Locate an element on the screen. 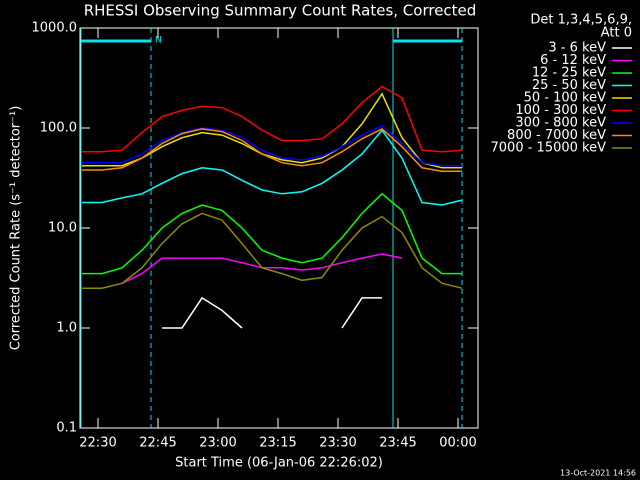 The height and width of the screenshot is (480, 640). legend-header: Det 1,3,4,5,6,9, is located at coordinates (581, 20).